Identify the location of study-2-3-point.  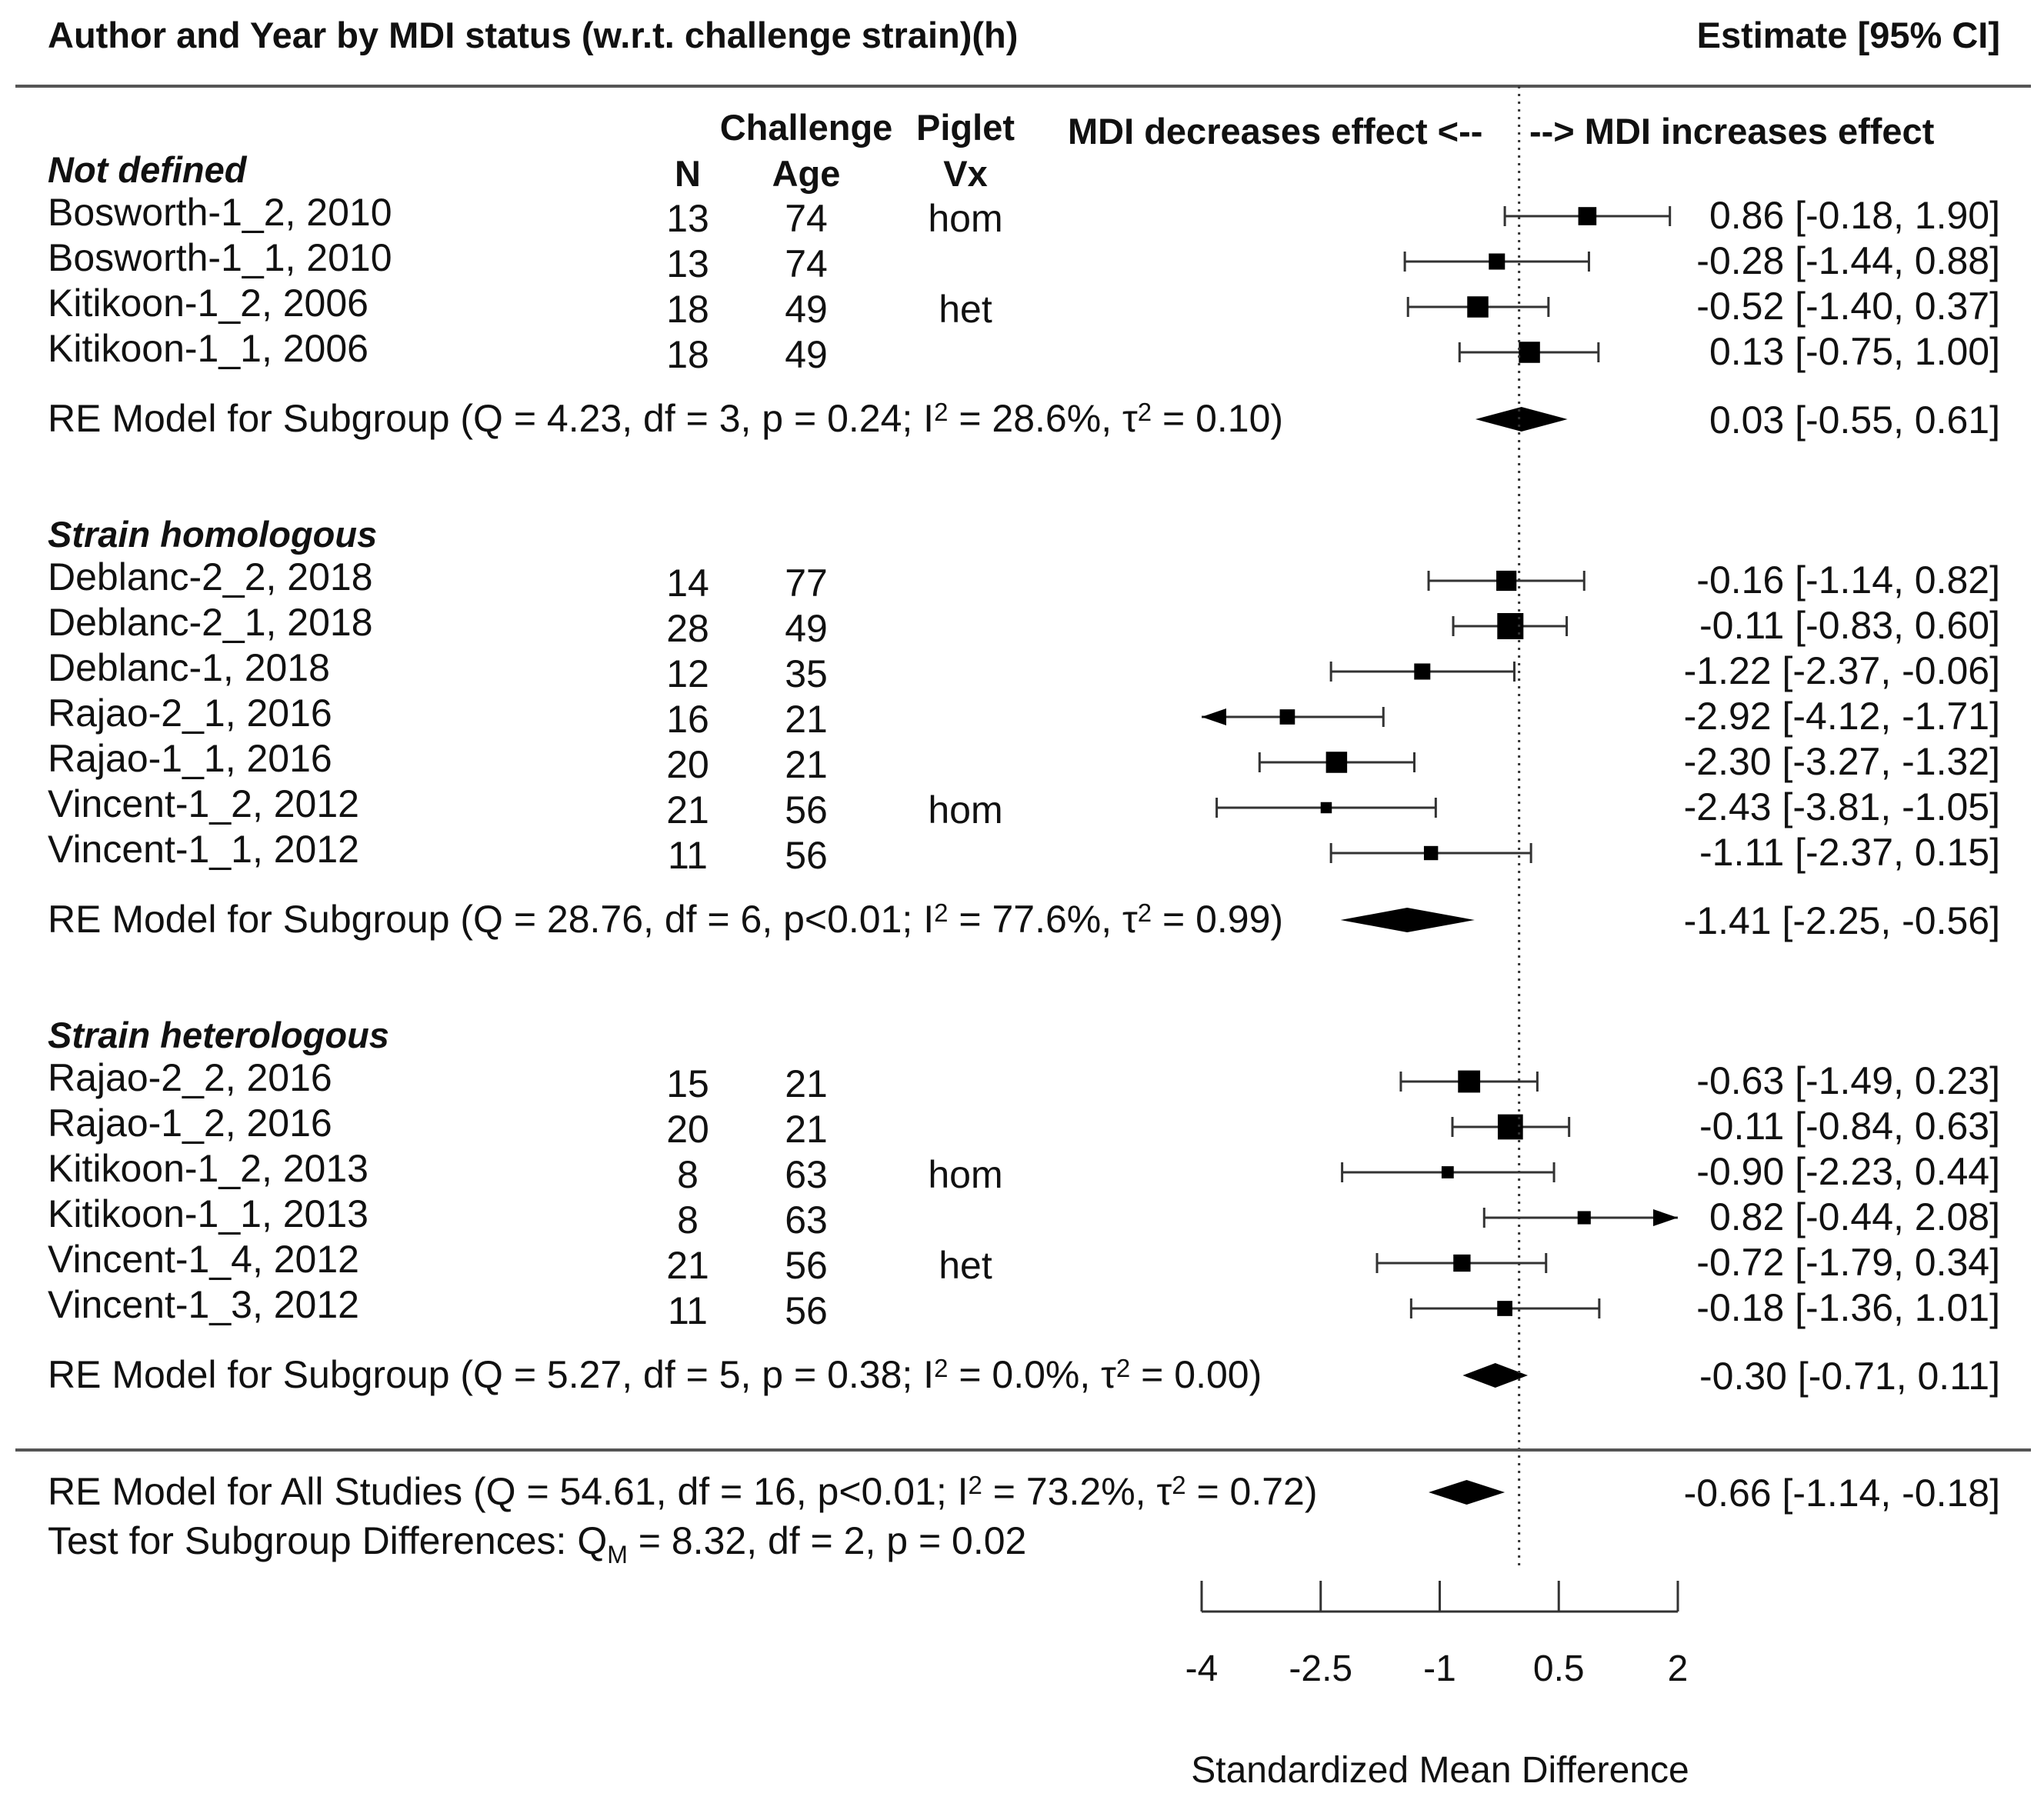
(1422, 672).